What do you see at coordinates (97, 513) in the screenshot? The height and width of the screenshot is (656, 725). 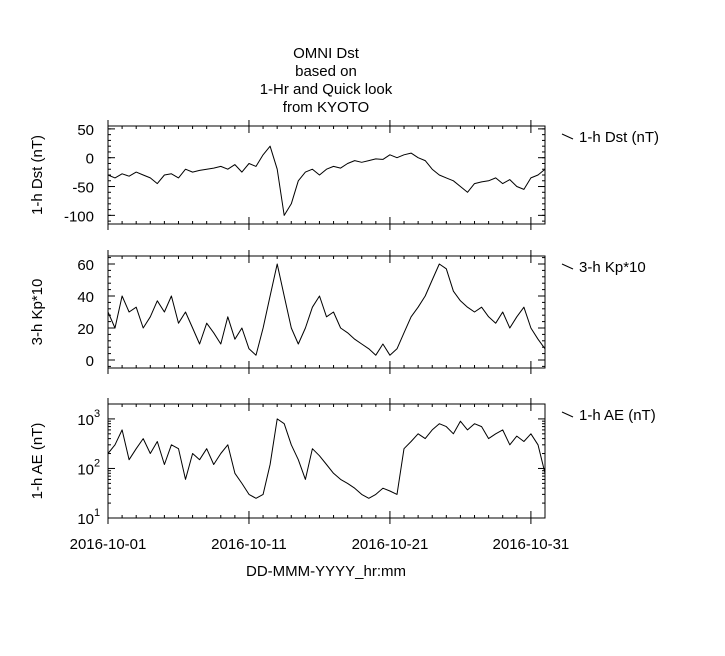 I see `y-tick-exponent: 1` at bounding box center [97, 513].